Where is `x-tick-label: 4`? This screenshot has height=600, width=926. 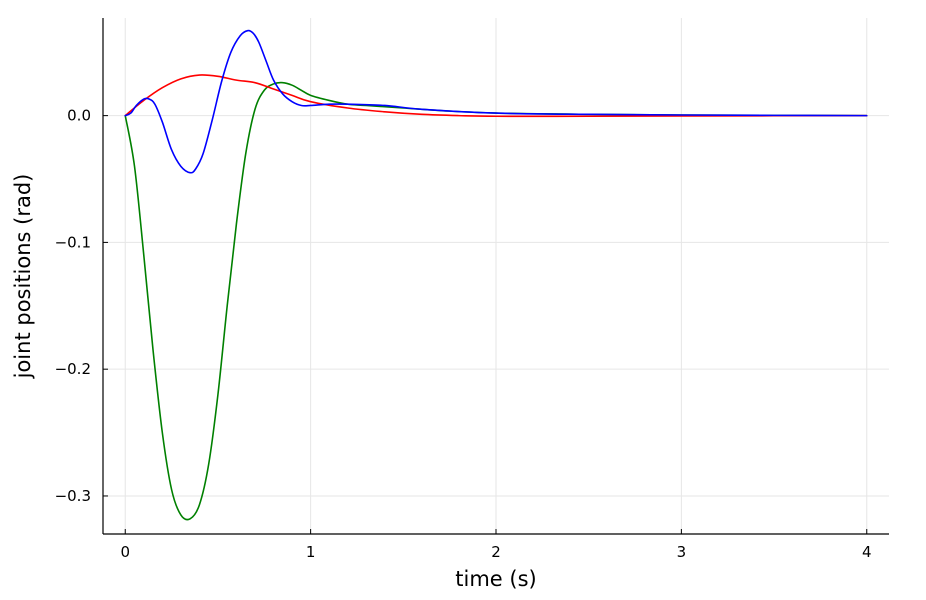
x-tick-label: 4 is located at coordinates (867, 552).